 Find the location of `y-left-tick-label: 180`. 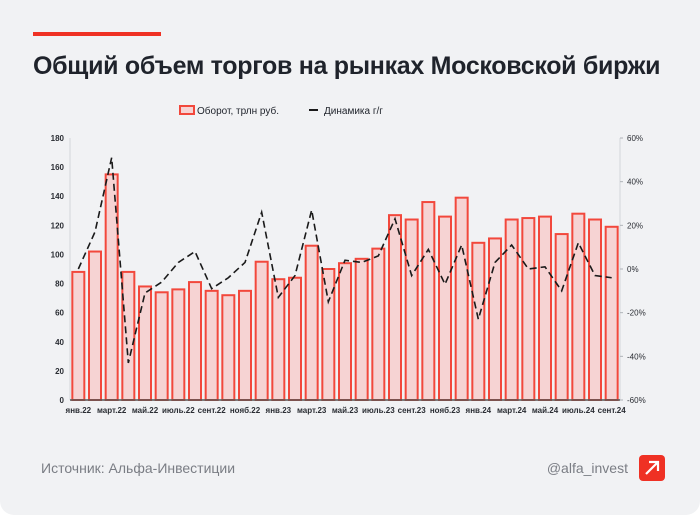

y-left-tick-label: 180 is located at coordinates (58, 138).